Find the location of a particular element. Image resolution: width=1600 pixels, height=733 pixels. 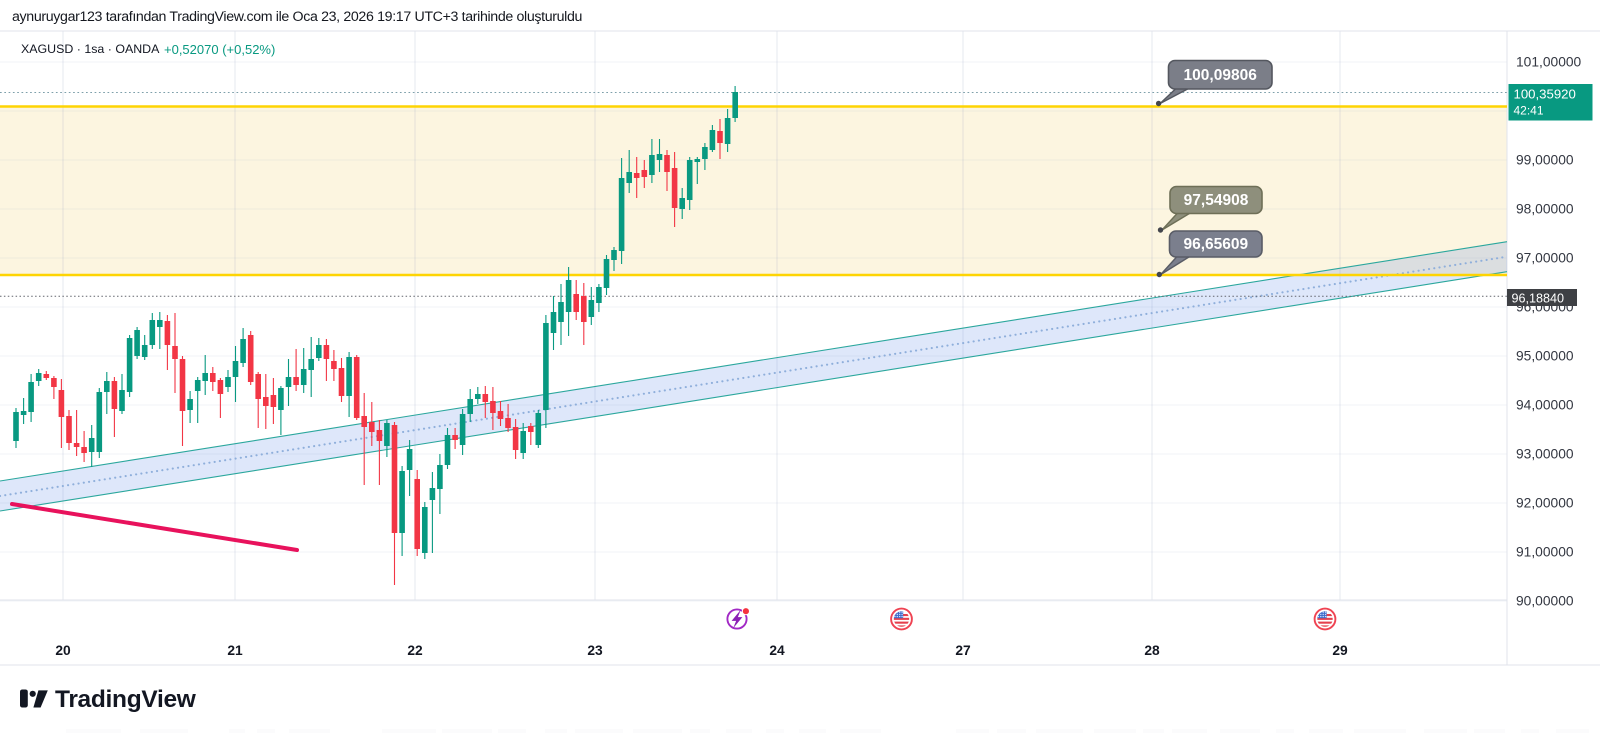

svg-text: 96,65609 is located at coordinates (1215, 244).